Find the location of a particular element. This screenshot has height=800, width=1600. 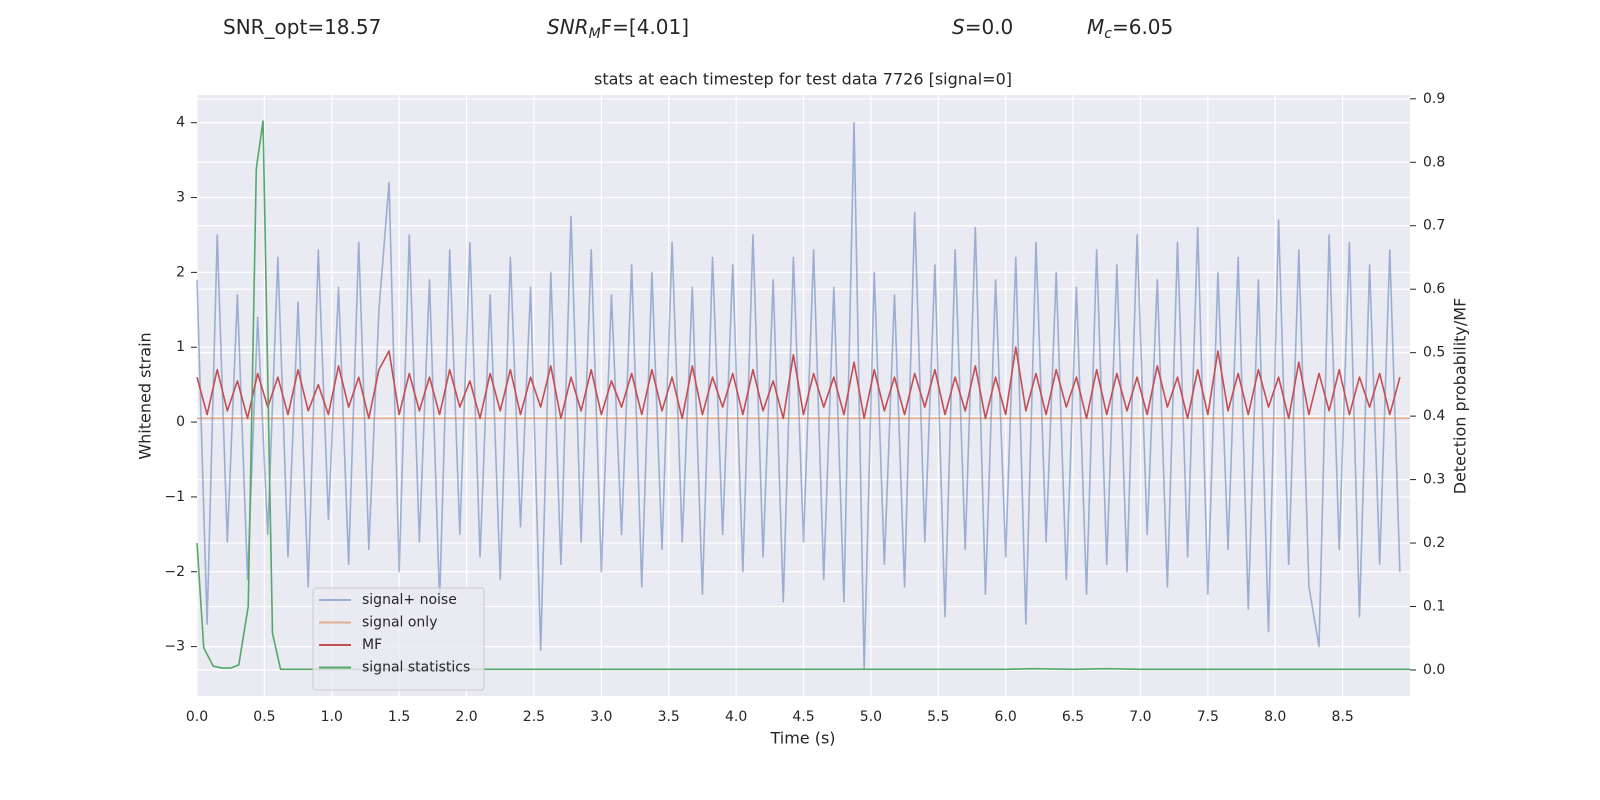

y2-tick-label: 0.9 is located at coordinates (1434, 99).